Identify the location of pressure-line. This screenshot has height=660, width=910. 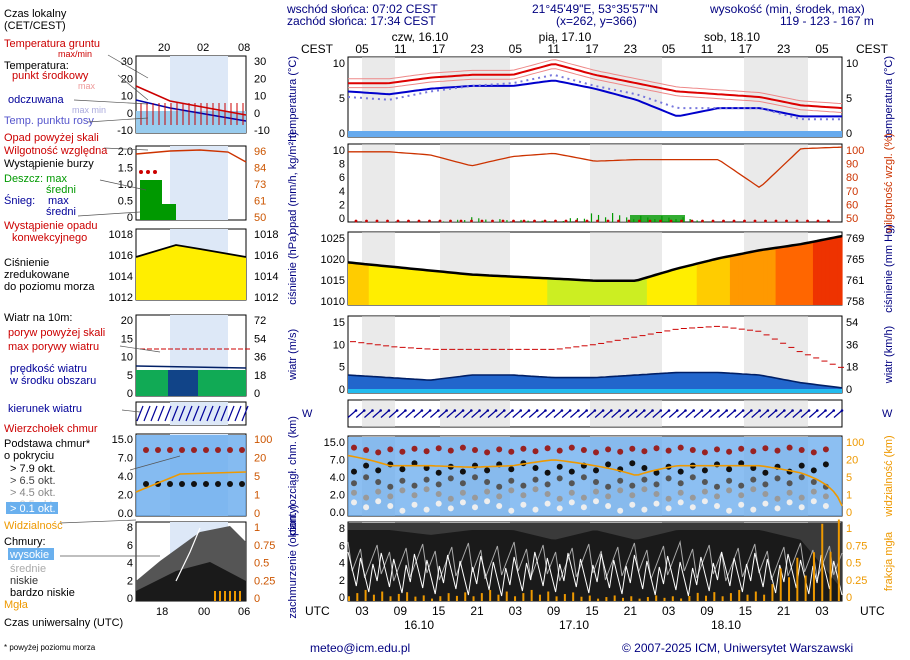
(595, 258).